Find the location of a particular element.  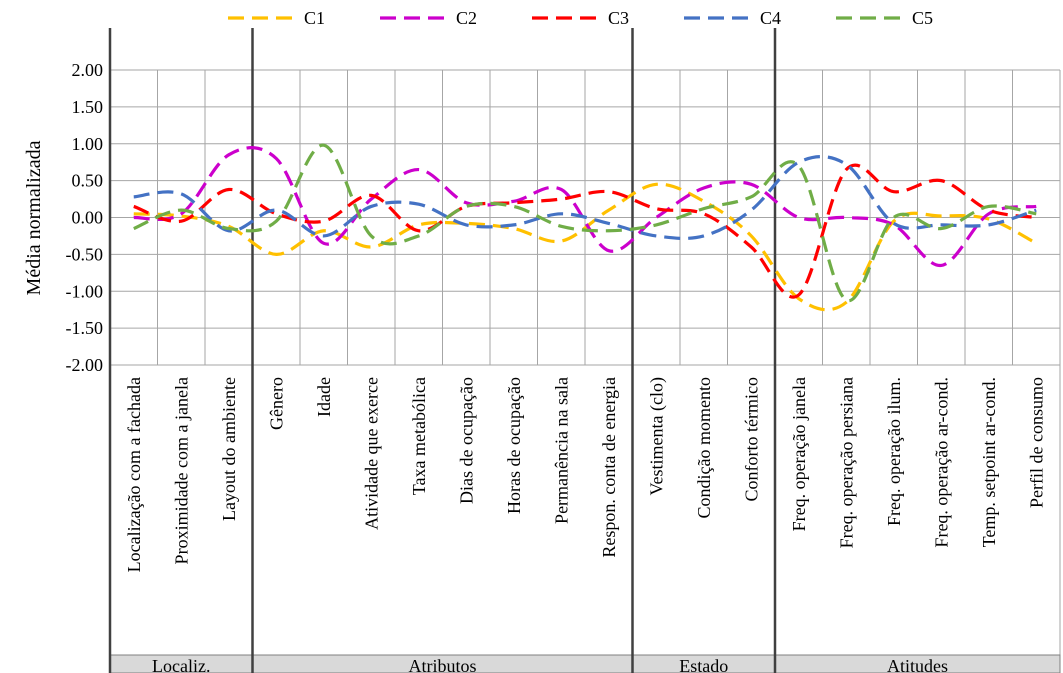

x-tick-label: Layout do ambiente is located at coordinates (229, 449).